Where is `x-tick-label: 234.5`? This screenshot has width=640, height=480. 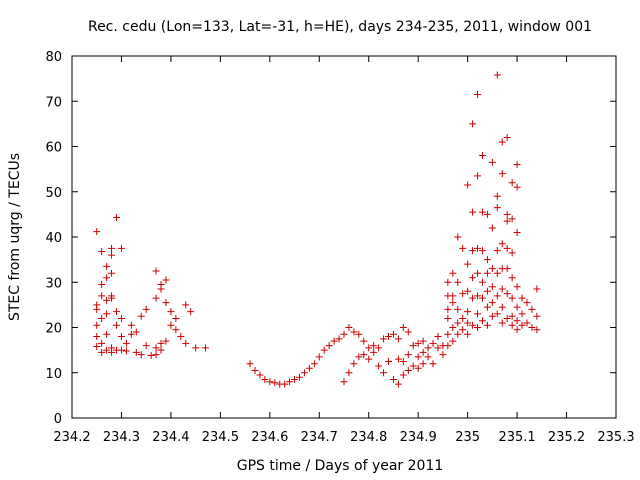
x-tick-label: 234.5 is located at coordinates (220, 437).